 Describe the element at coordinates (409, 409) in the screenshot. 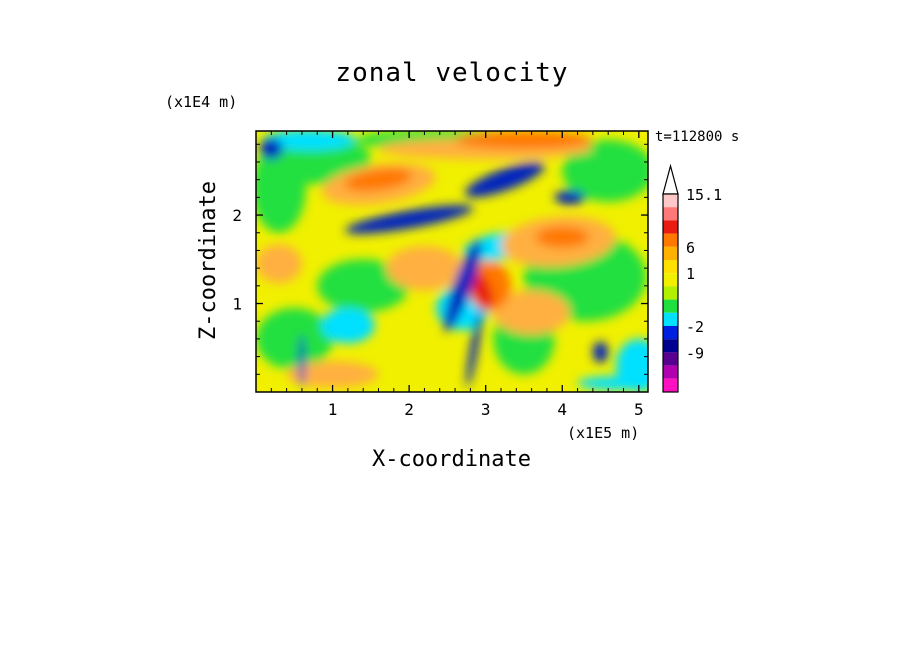

I see `x-tick-label: 2` at that location.